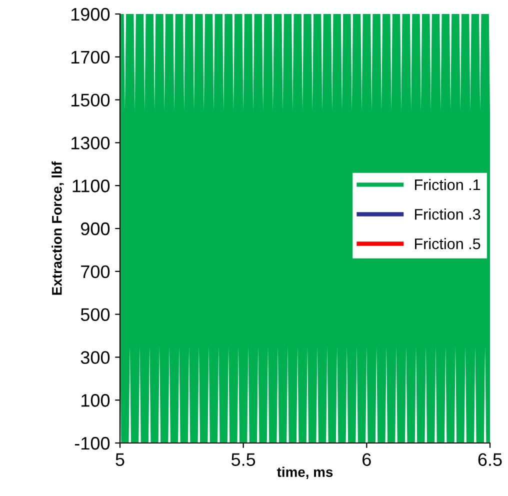  I want to click on y-tick-label: 1300, so click(90, 143).